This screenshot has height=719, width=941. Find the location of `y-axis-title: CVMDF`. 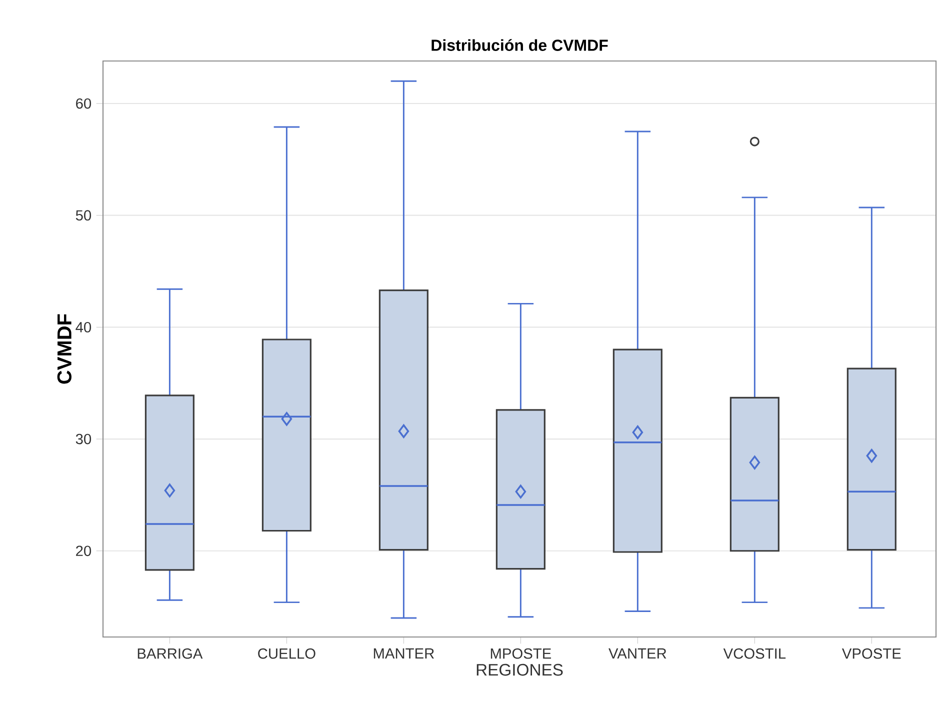

y-axis-title: CVMDF is located at coordinates (64, 349).